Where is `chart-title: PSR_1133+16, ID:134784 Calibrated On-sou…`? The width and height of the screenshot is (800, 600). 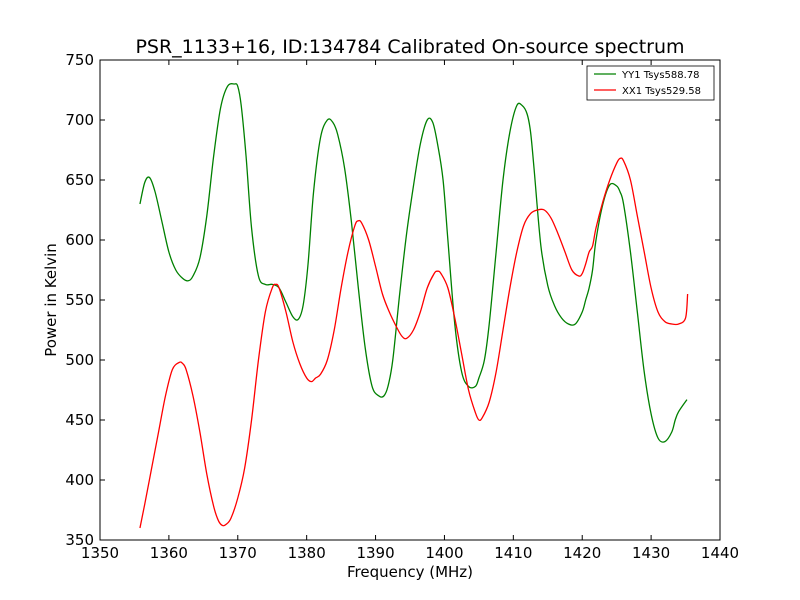
chart-title: PSR_1133+16, ID:134784 Calibrated On-sou… is located at coordinates (409, 47).